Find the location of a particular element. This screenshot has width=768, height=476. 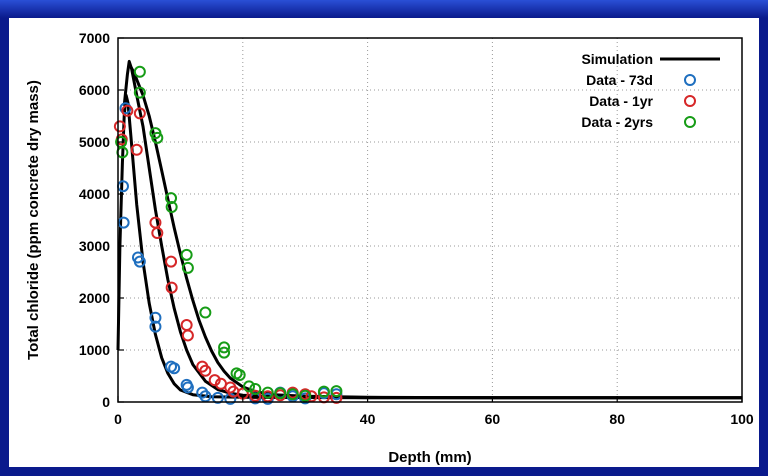

legend-label-simulation: Simulation is located at coordinates (617, 59).